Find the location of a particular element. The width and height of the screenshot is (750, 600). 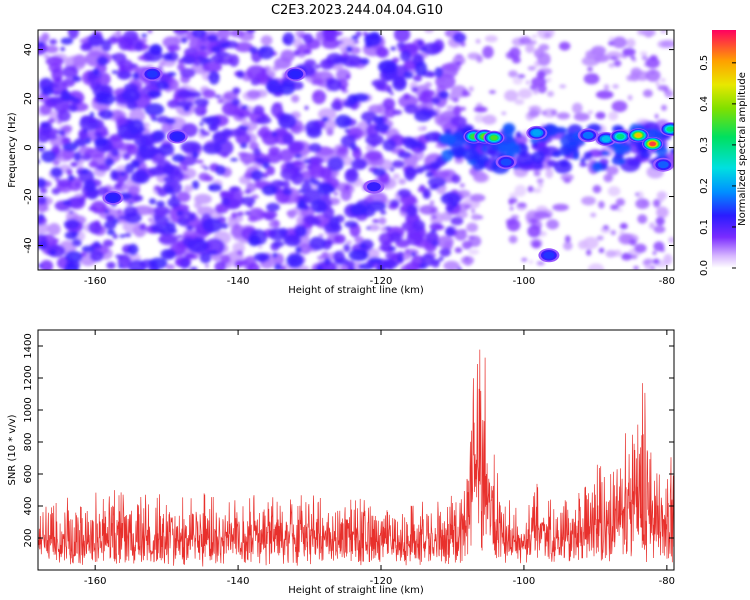

heatmap-y-tick-label: 0 is located at coordinates (28, 147).